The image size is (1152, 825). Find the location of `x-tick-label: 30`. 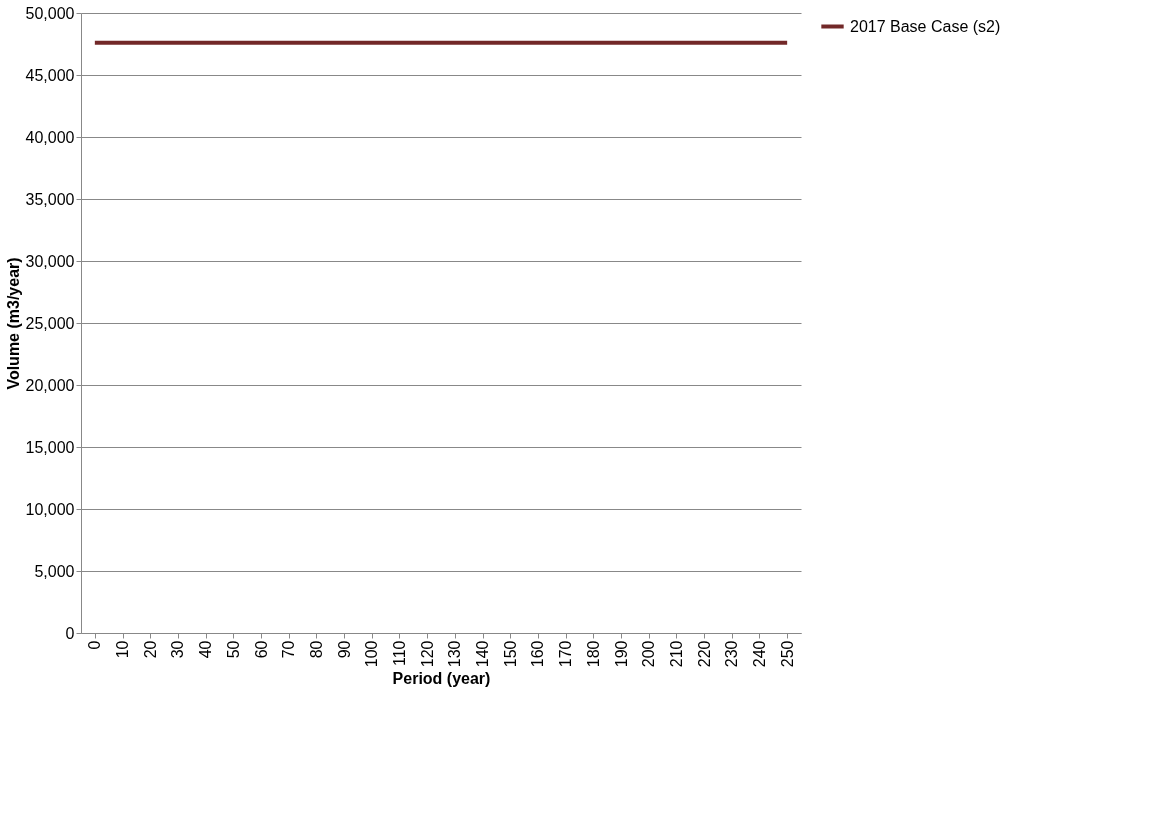

x-tick-label: 30 is located at coordinates (178, 649).